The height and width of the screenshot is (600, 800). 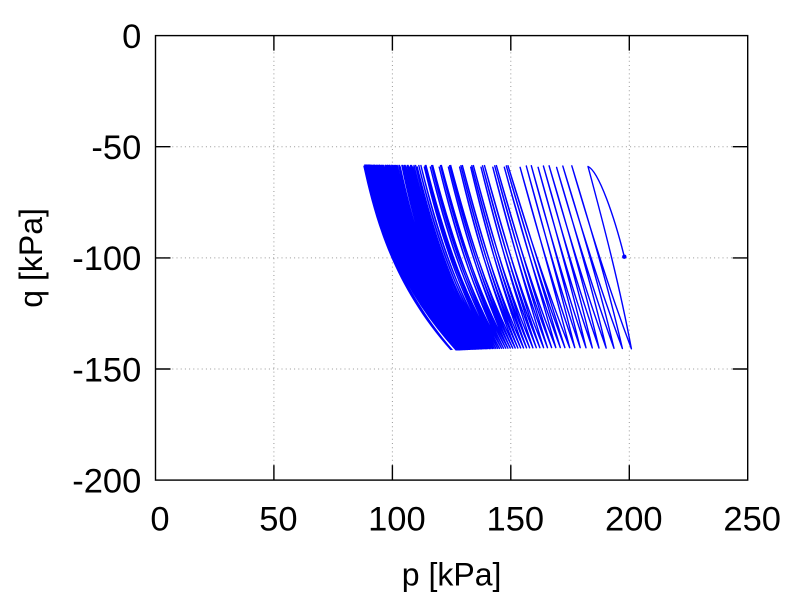 What do you see at coordinates (31, 258) in the screenshot?
I see `svg-text: q [kPa]` at bounding box center [31, 258].